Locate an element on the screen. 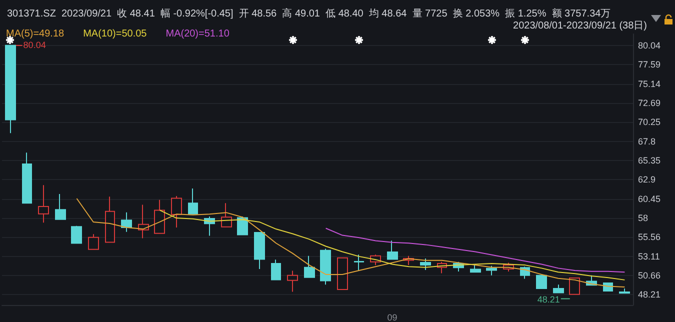 This screenshot has height=322, width=675. y-tick-label: 62.9 is located at coordinates (647, 179).